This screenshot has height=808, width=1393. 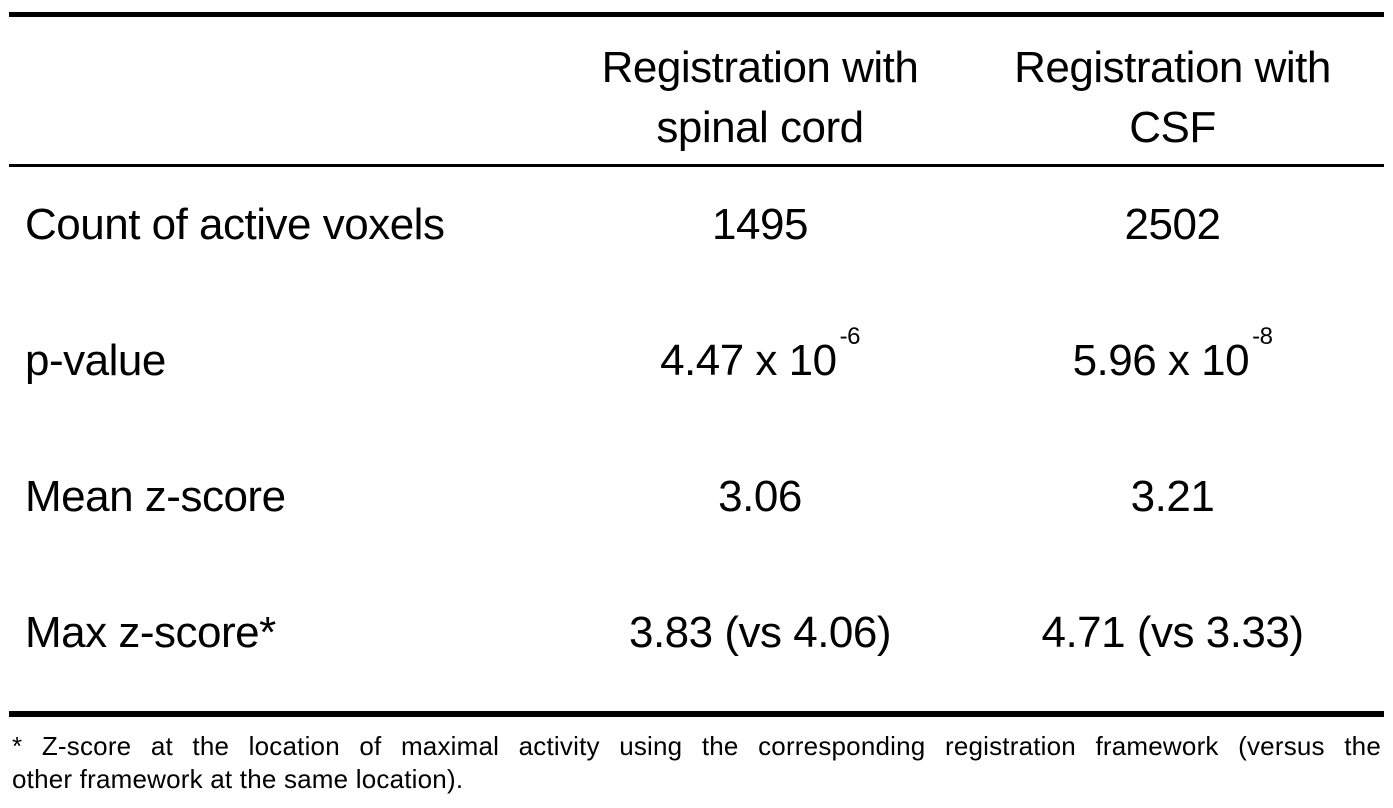 I want to click on row-label: Mean z-score, so click(x=155, y=496).